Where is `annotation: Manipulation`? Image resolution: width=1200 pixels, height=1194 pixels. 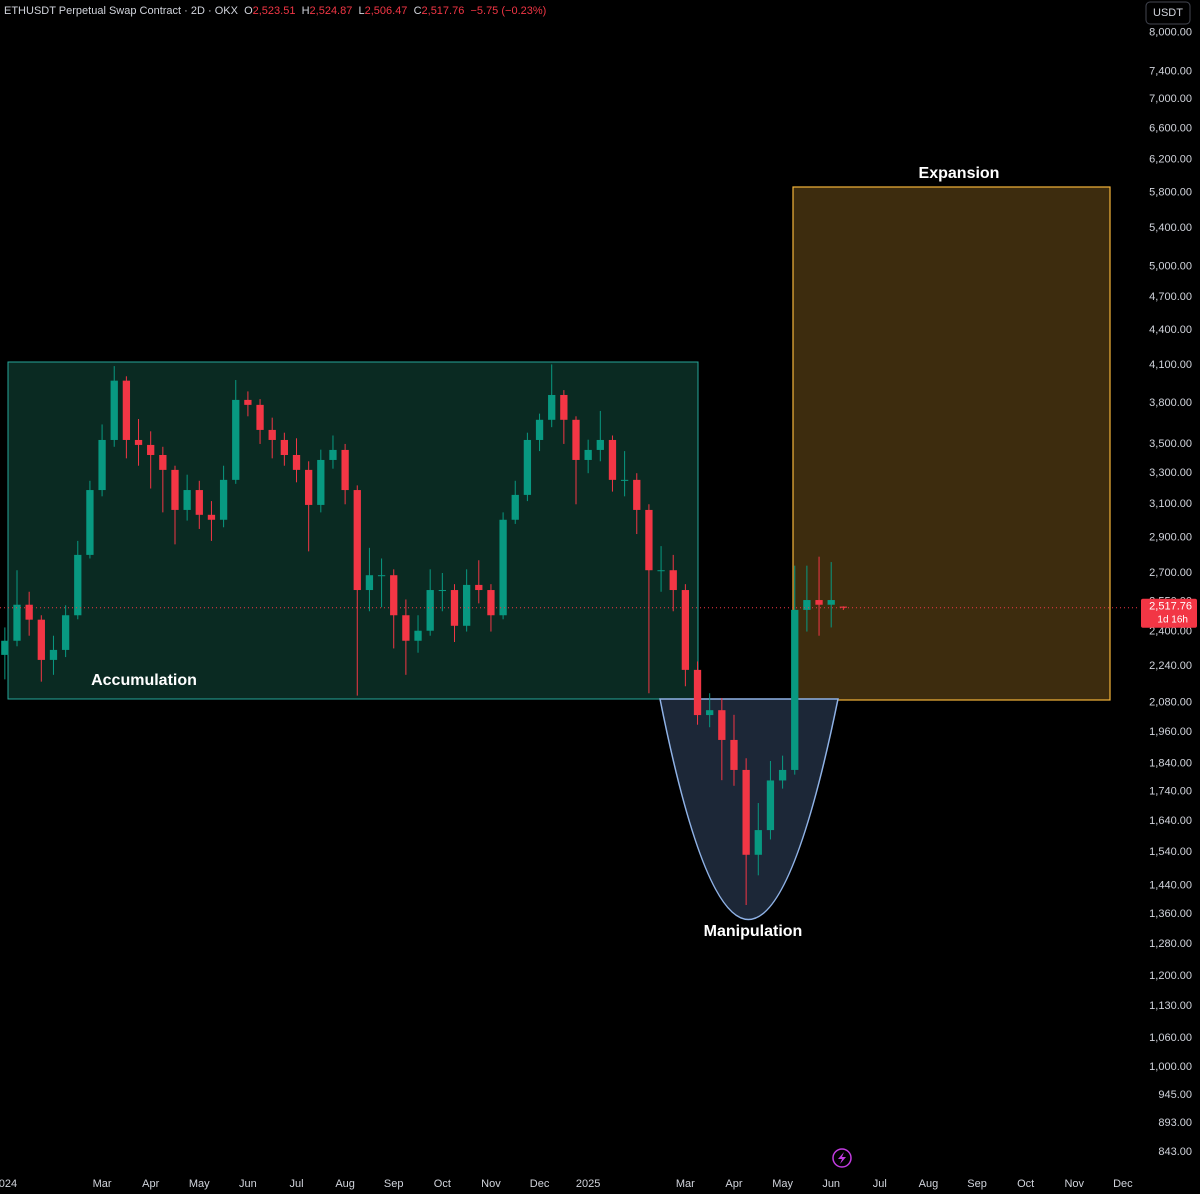
annotation: Manipulation is located at coordinates (753, 931).